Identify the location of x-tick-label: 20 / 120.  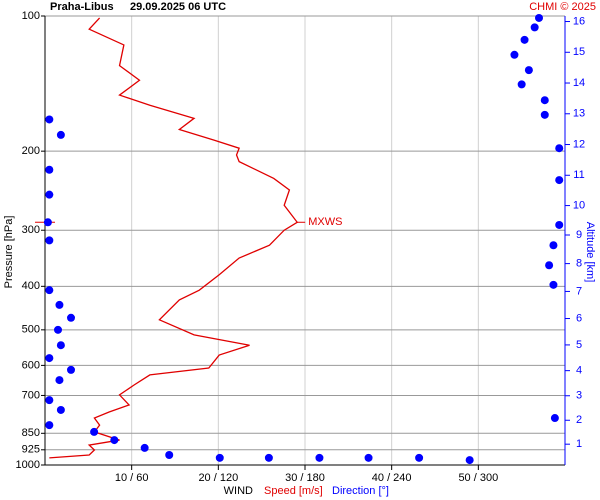
(218, 478).